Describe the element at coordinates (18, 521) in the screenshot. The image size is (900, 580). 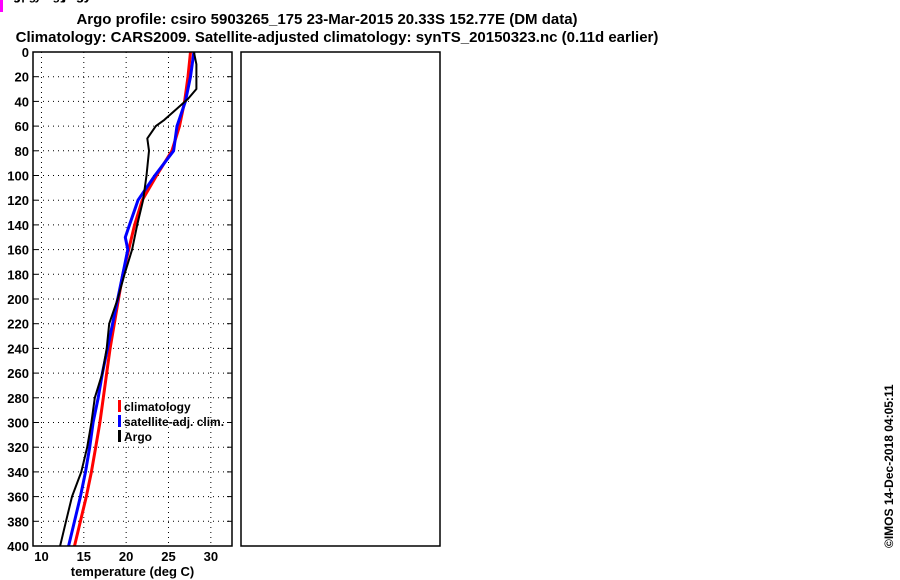
I see `ytick-label: 380` at that location.